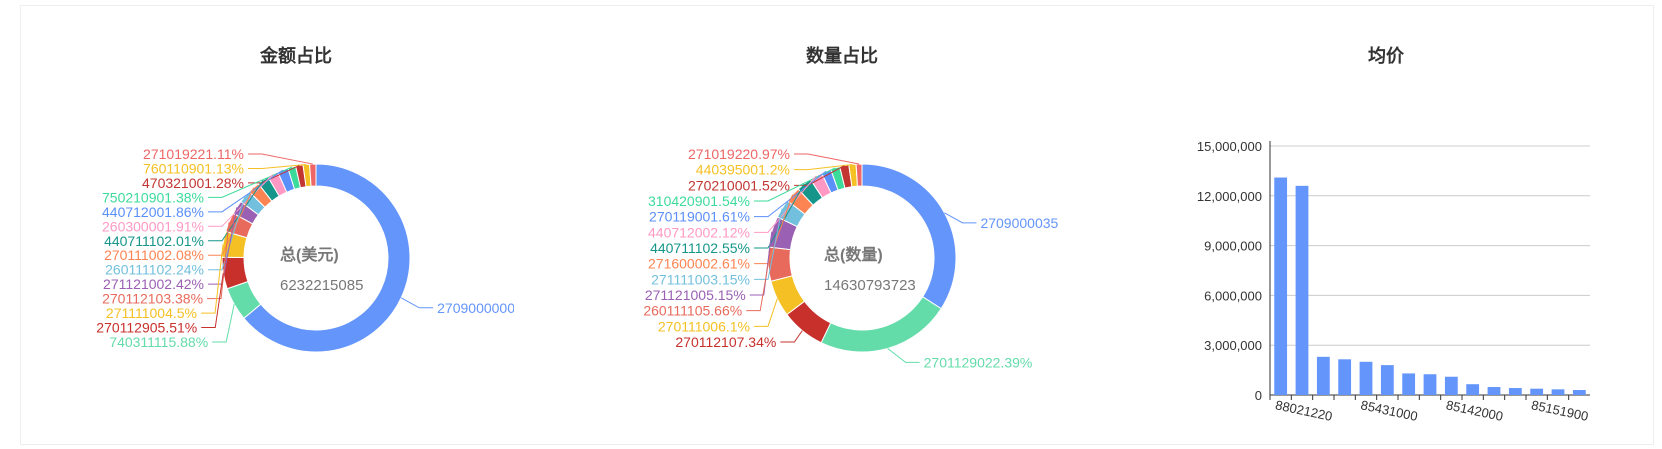  What do you see at coordinates (193, 168) in the screenshot?
I see `slice-label: 760110901.13%` at bounding box center [193, 168].